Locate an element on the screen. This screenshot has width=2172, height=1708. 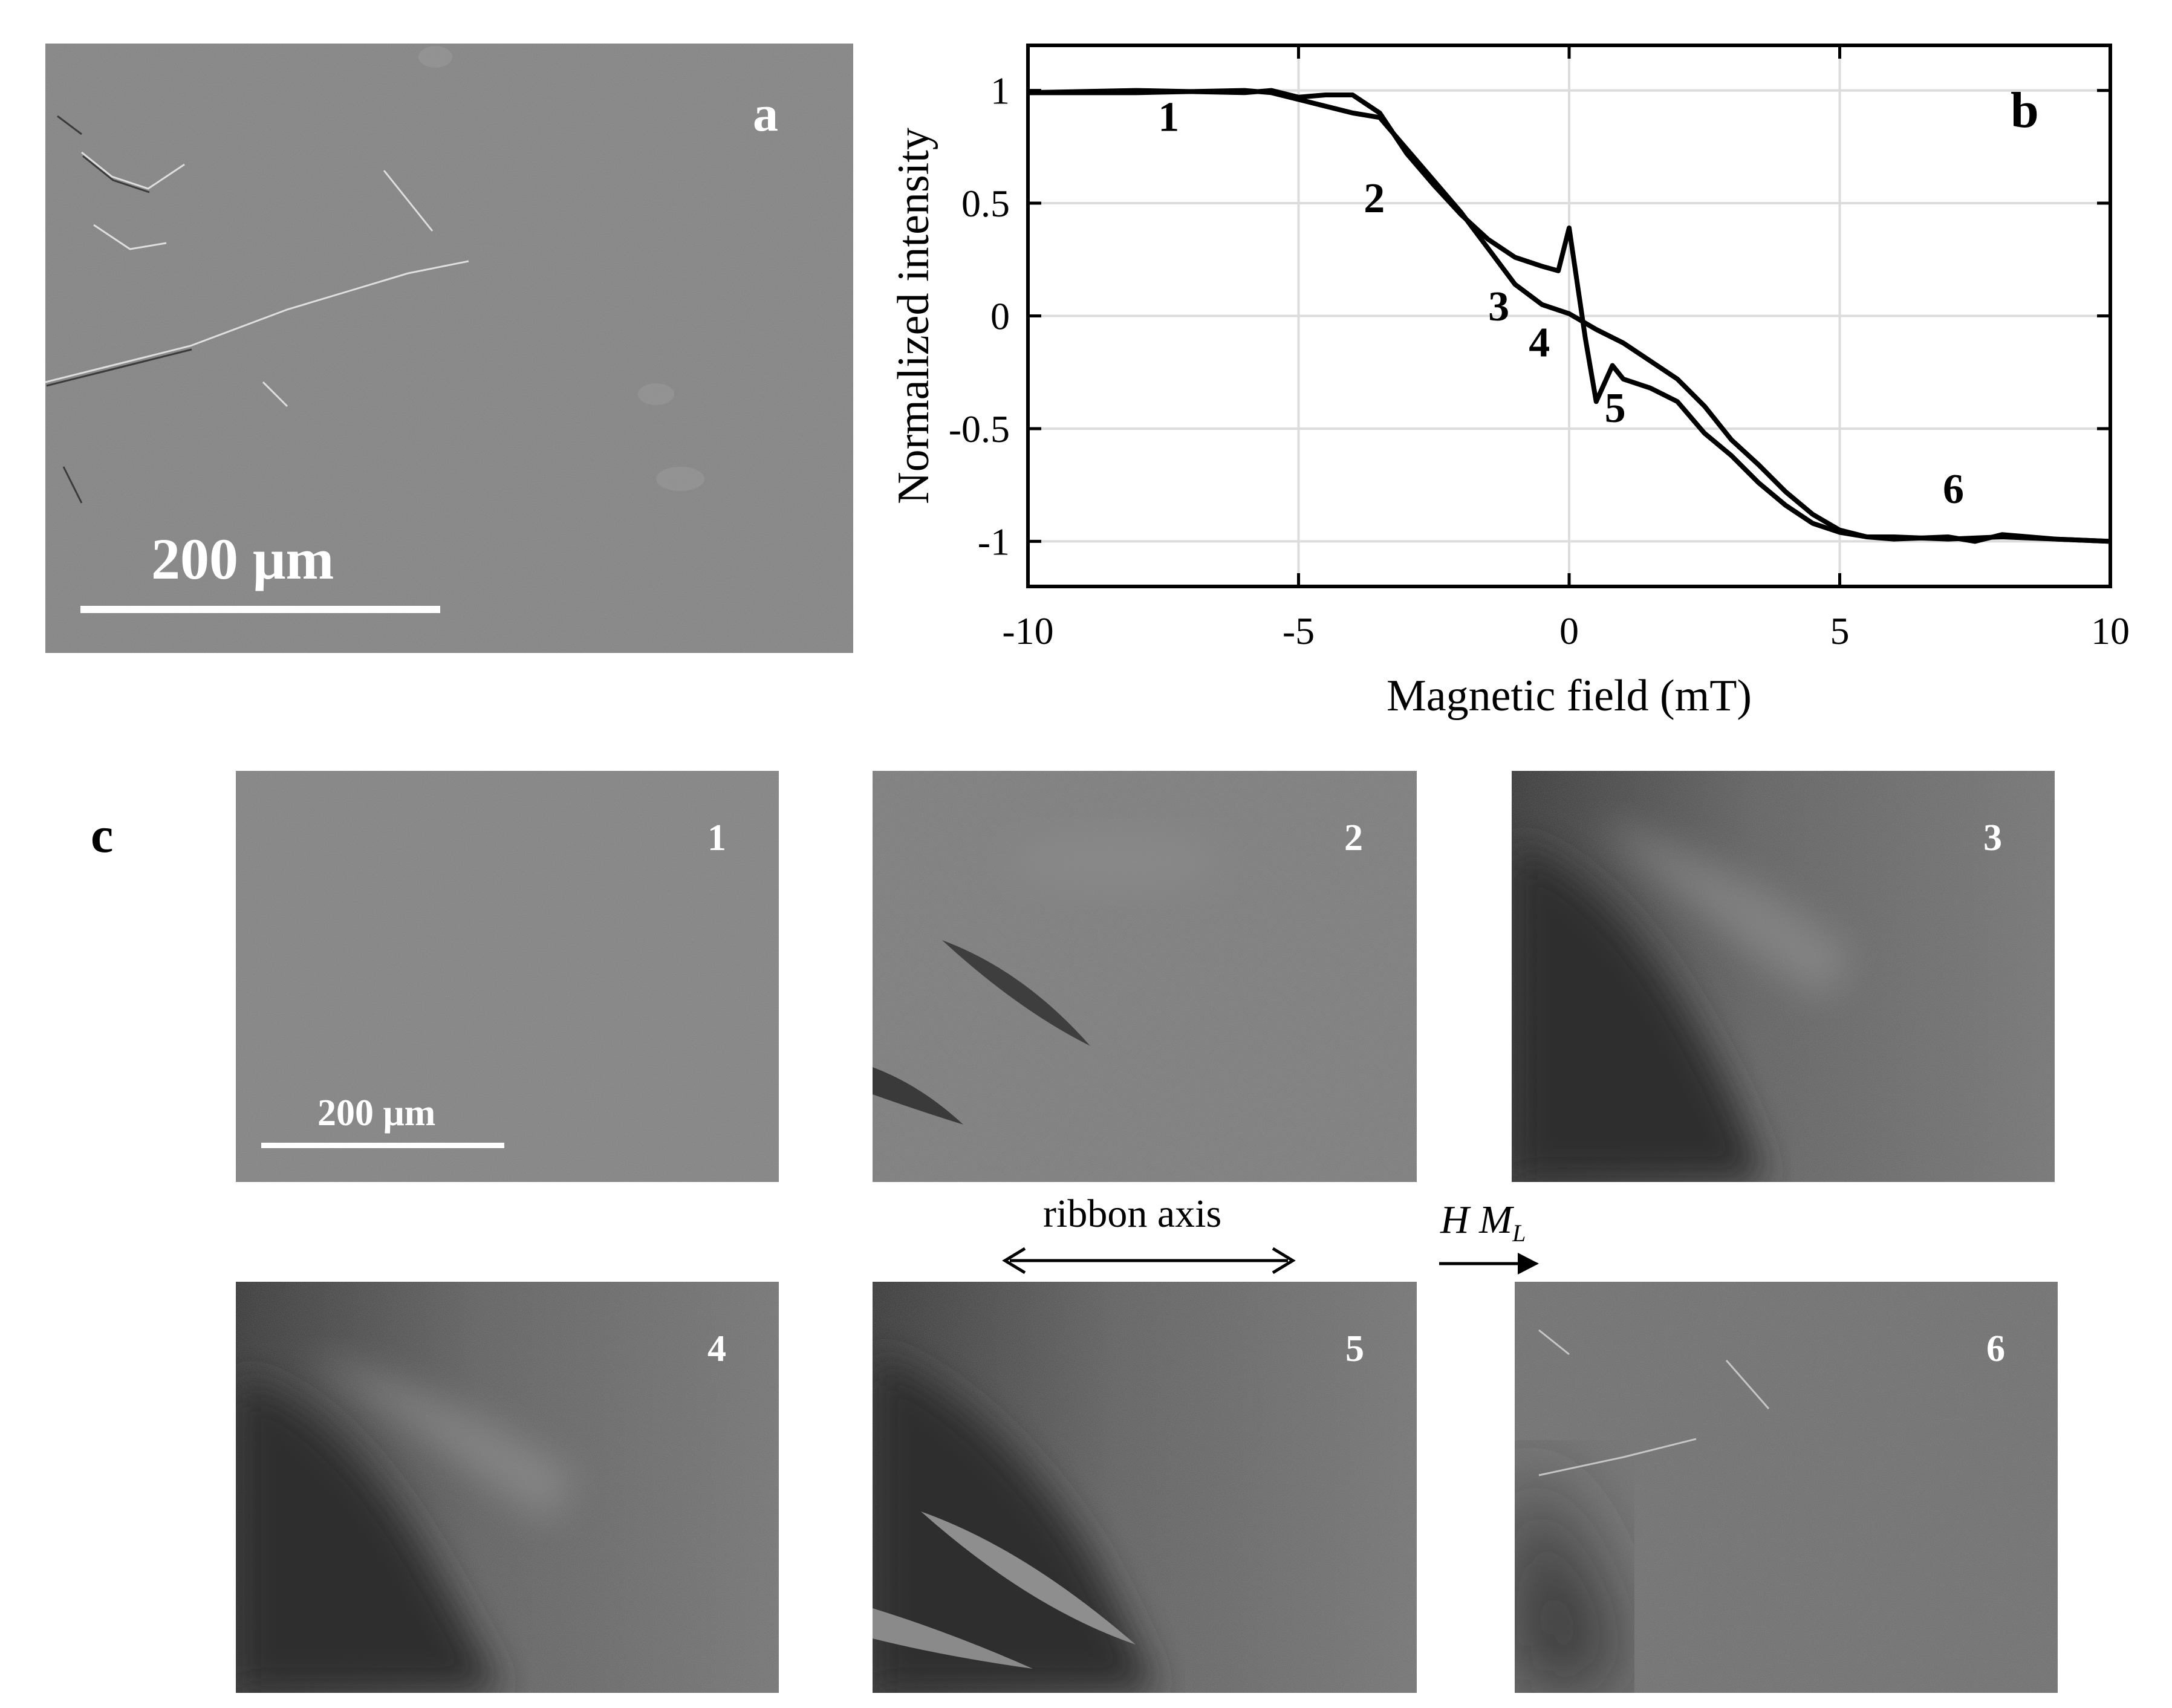
panel-c-image-2: 2 is located at coordinates (1145, 976).